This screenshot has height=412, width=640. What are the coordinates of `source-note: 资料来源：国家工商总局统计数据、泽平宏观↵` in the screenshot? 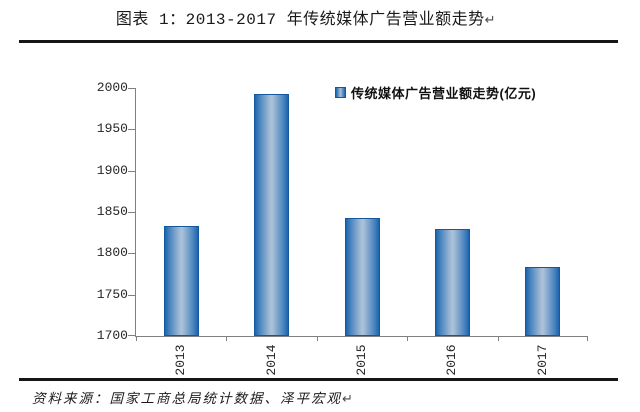 It's located at (193, 397).